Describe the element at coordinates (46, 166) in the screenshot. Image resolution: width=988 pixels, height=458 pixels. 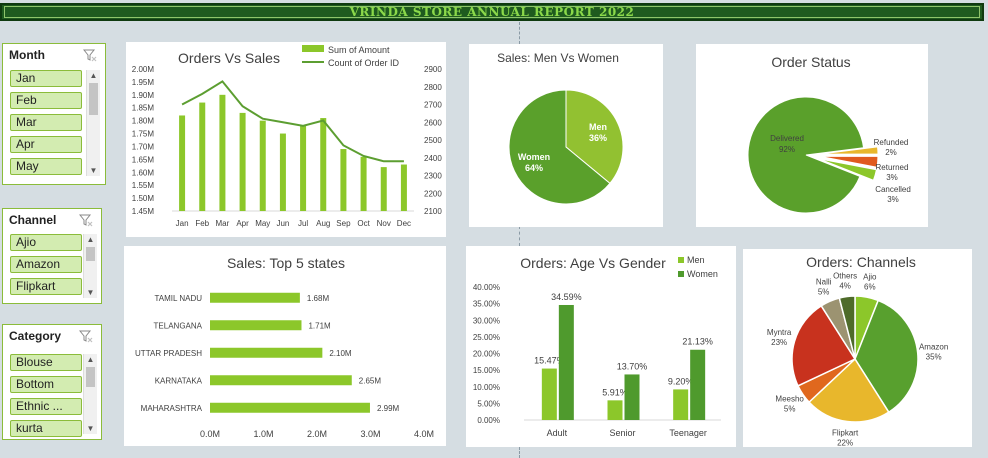
I see `slicer-item-may: May` at that location.